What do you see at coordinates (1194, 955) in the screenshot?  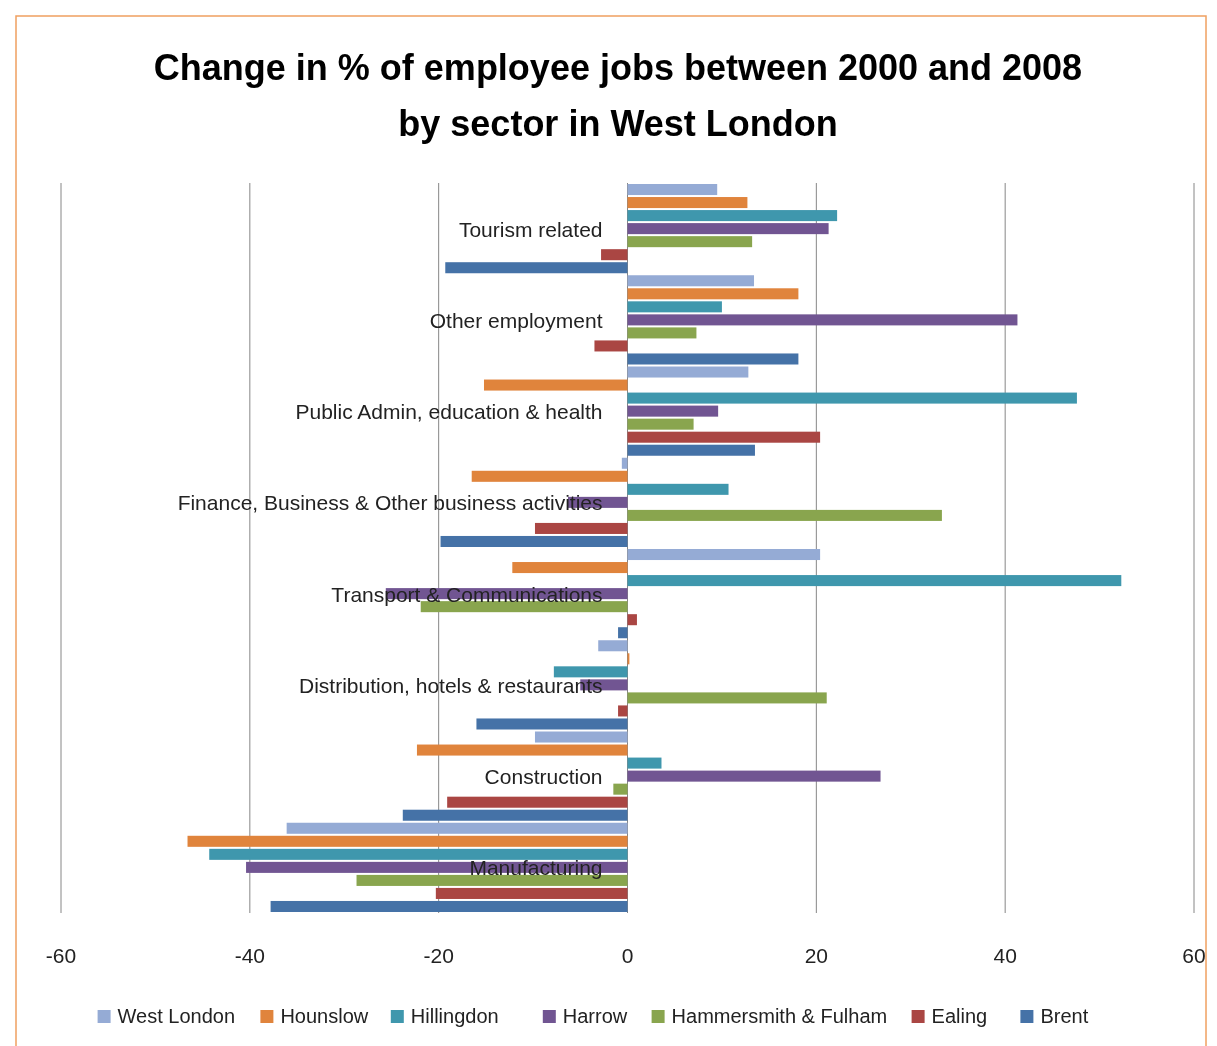 I see `x-tick-label: 60` at bounding box center [1194, 955].